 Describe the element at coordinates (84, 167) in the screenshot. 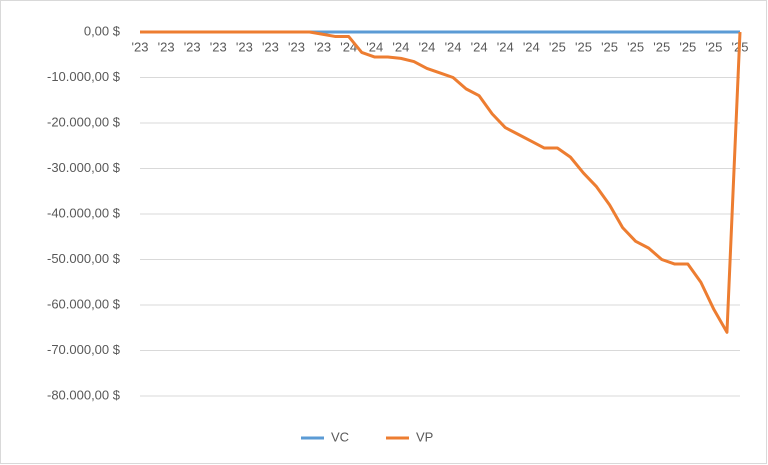

I see `y-tick-label: -30.000,00 $` at that location.